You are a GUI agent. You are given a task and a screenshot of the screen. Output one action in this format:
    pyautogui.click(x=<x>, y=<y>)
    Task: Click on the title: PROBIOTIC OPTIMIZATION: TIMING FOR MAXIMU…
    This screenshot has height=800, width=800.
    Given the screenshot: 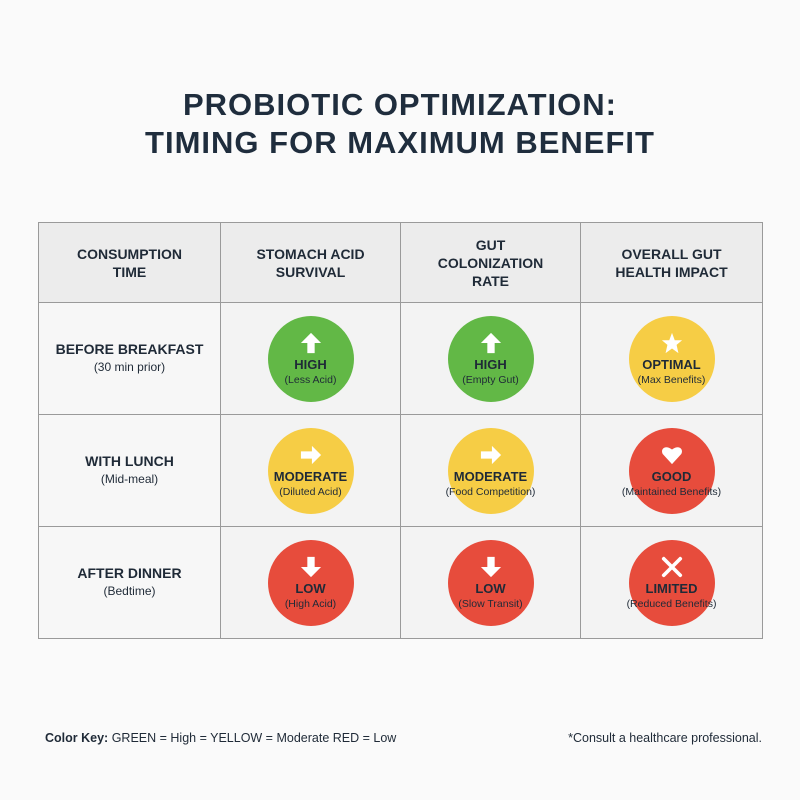 What is the action you would take?
    pyautogui.click(x=400, y=124)
    